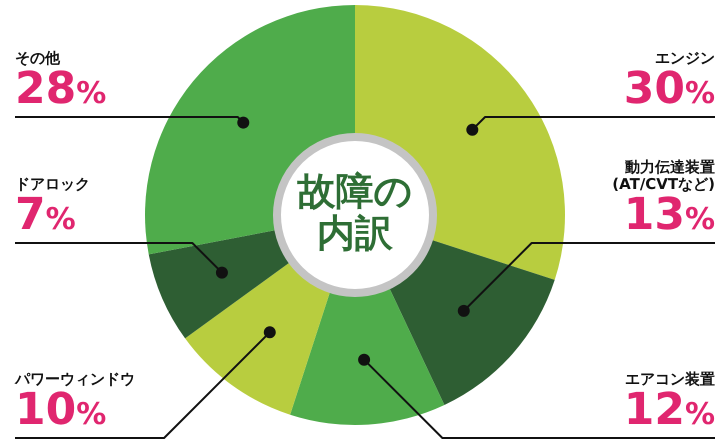 The image size is (726, 447). I want to click on slice-label: エンジン, so click(684, 57).